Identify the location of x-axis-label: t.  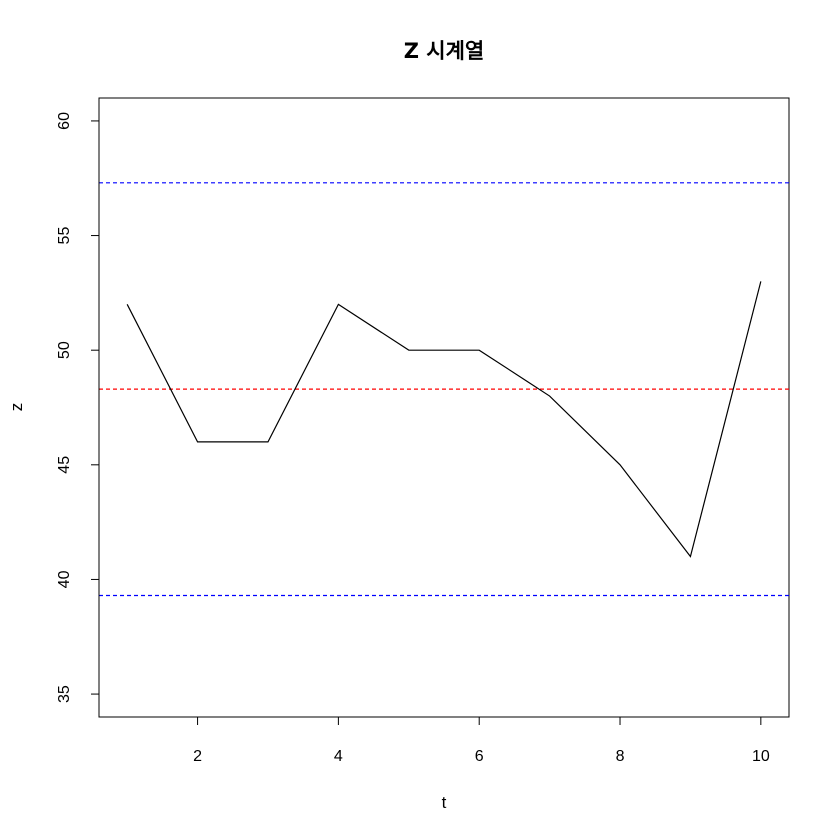
(444, 802).